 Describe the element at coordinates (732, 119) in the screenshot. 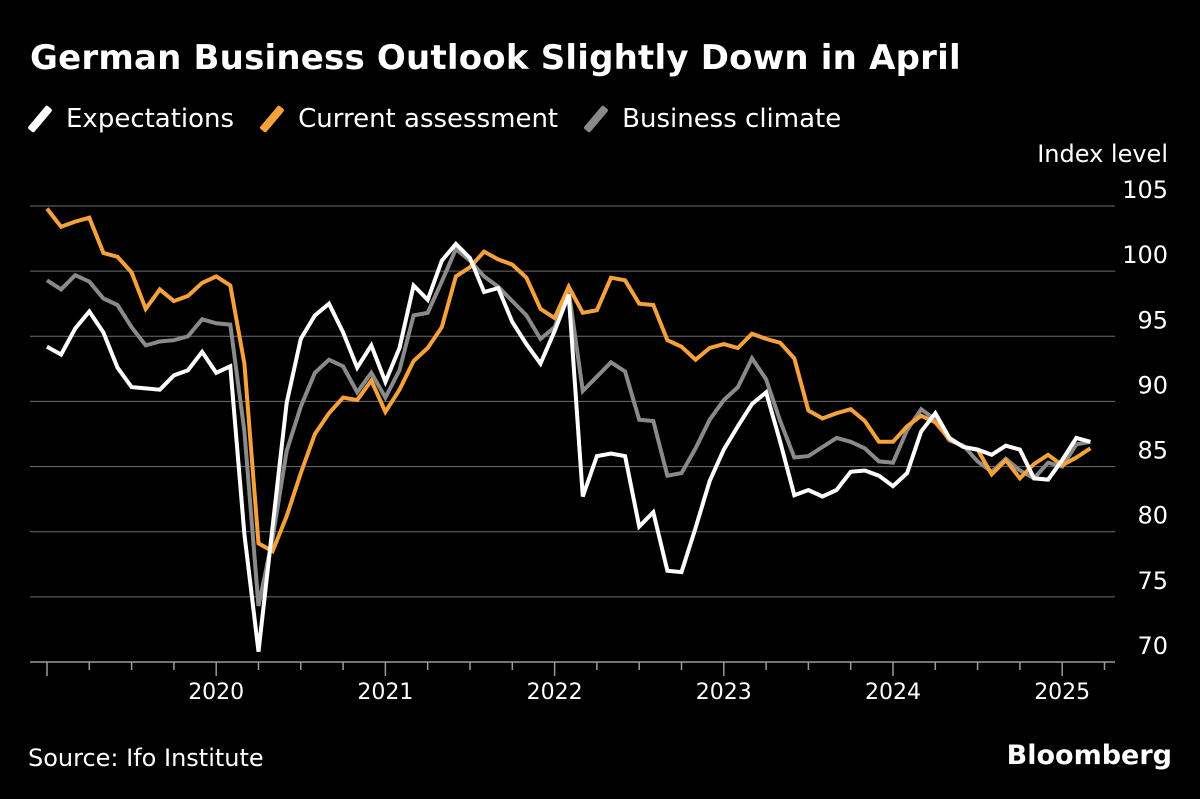

I see `legend-label-business-climate: Business climate` at that location.